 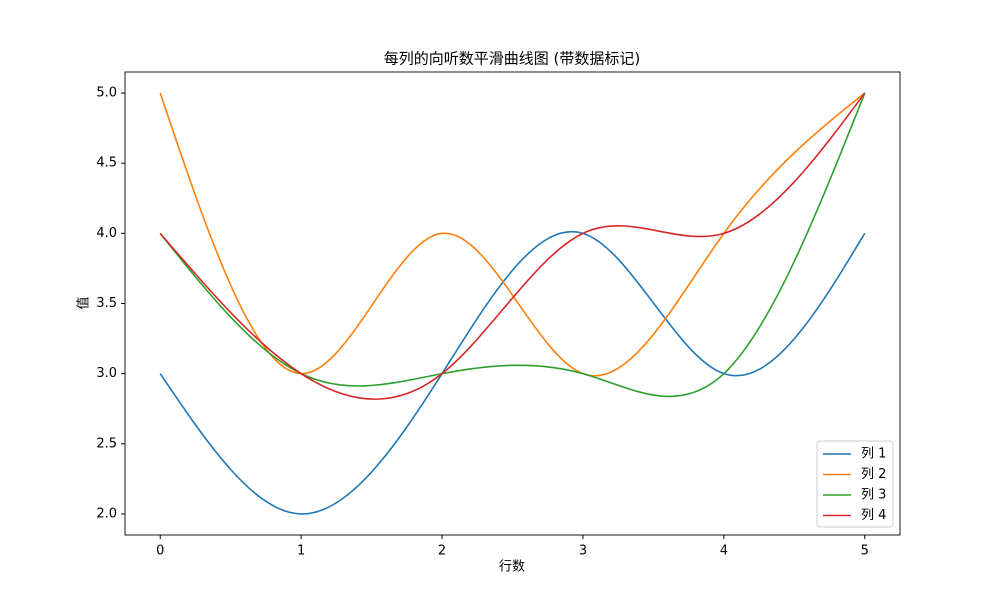 I want to click on legend-label: 列 4, so click(x=873, y=515).